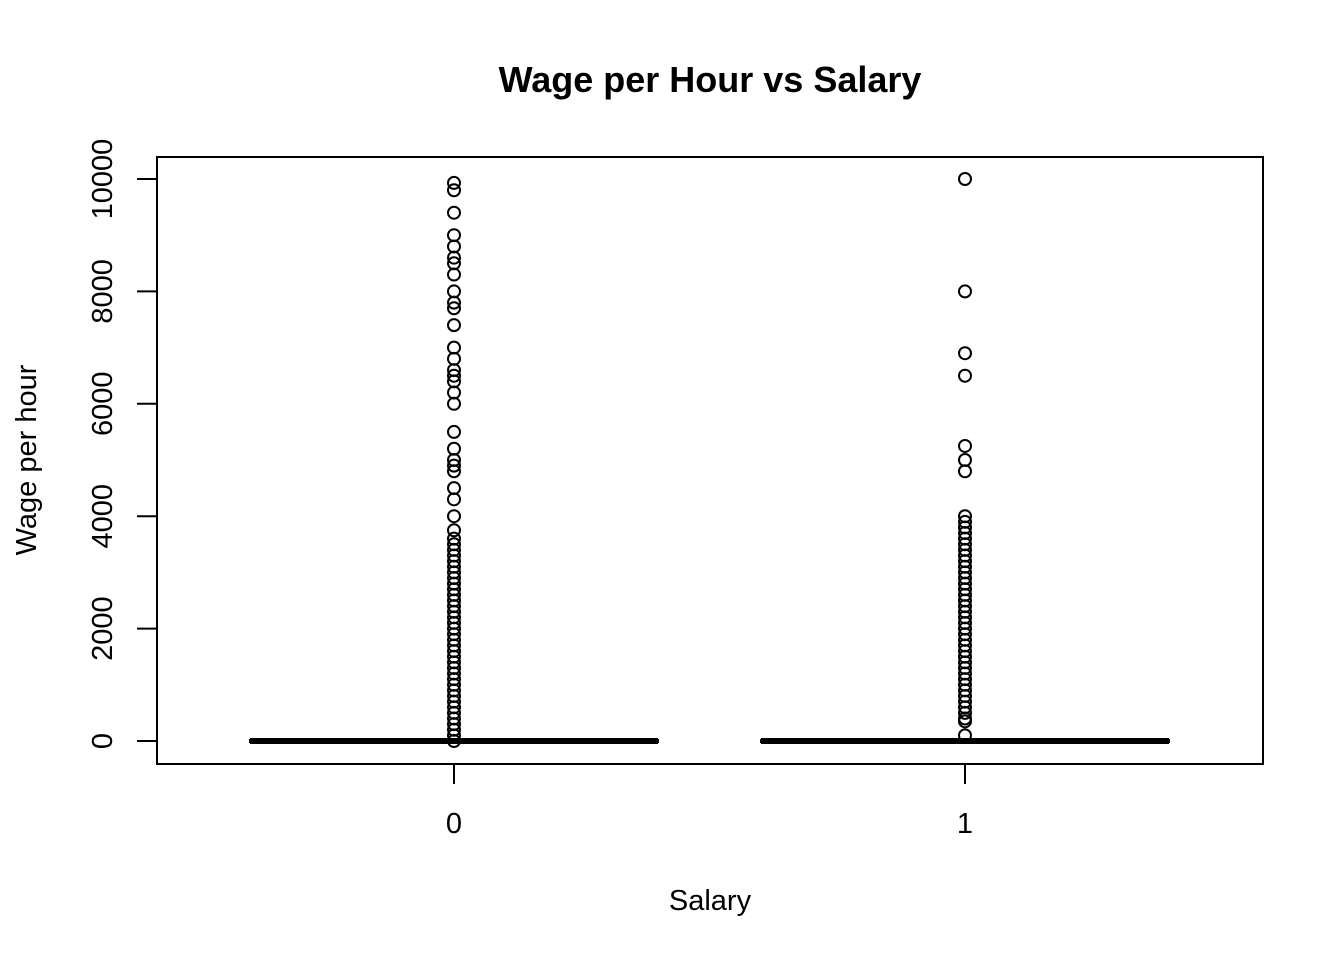 The image size is (1344, 965). I want to click on chart-title: Wage per Hour vs Salary, so click(710, 79).